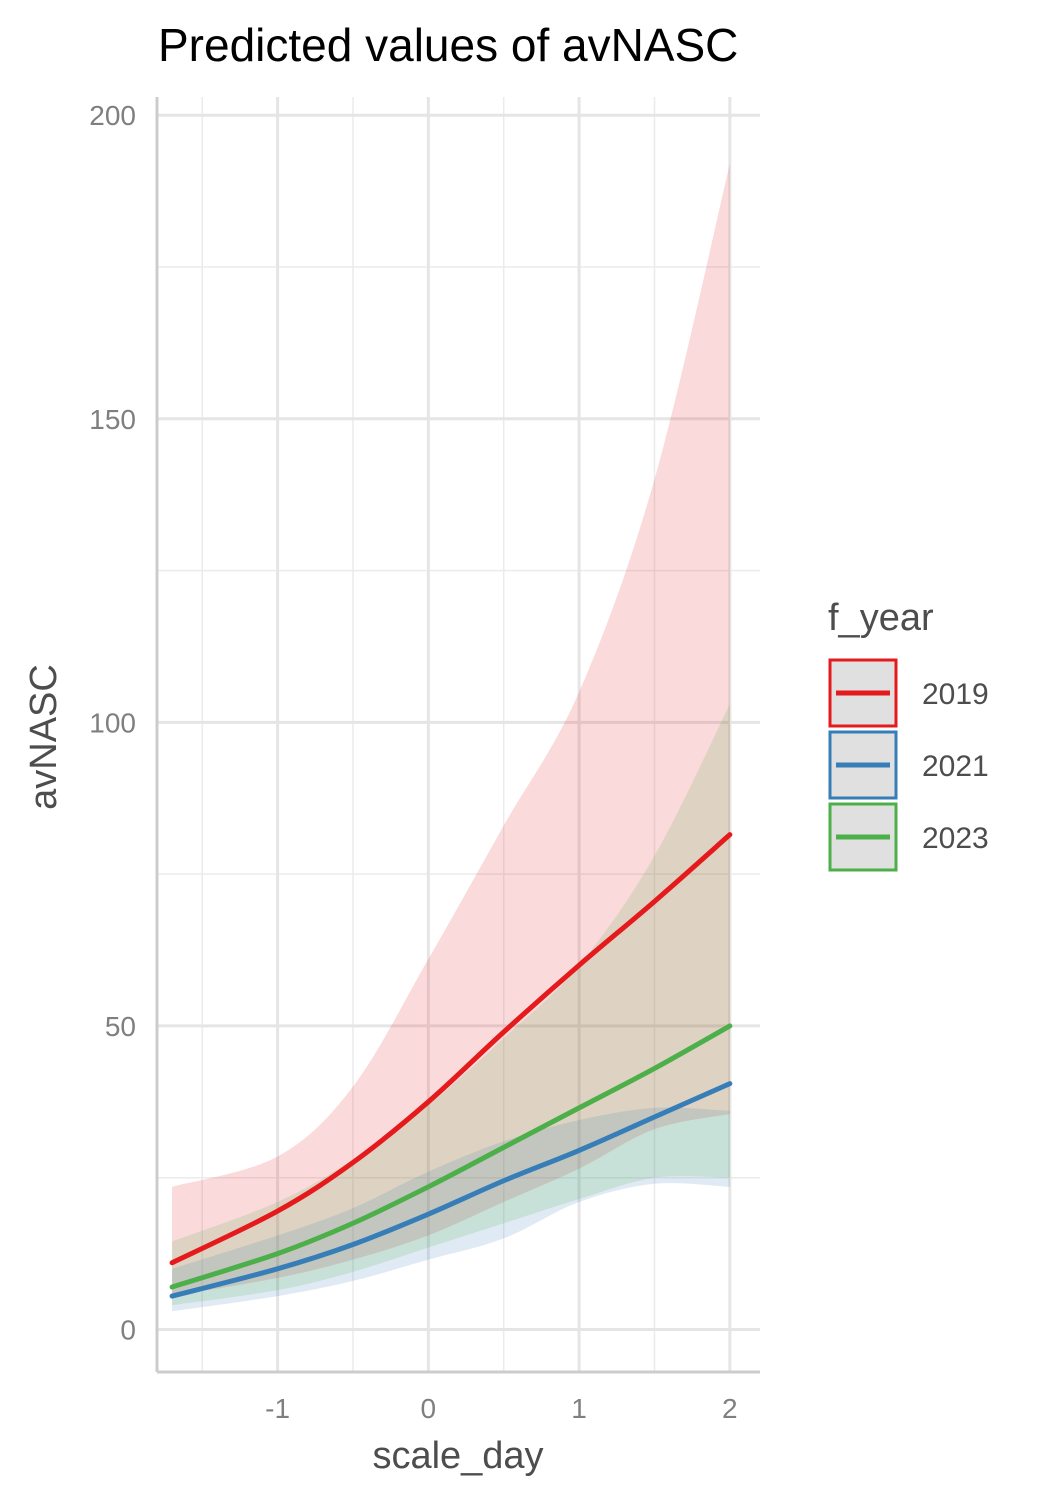 Image resolution: width=1050 pixels, height=1500 pixels. Describe the element at coordinates (451, 1190) in the screenshot. I see `line-2021` at that location.